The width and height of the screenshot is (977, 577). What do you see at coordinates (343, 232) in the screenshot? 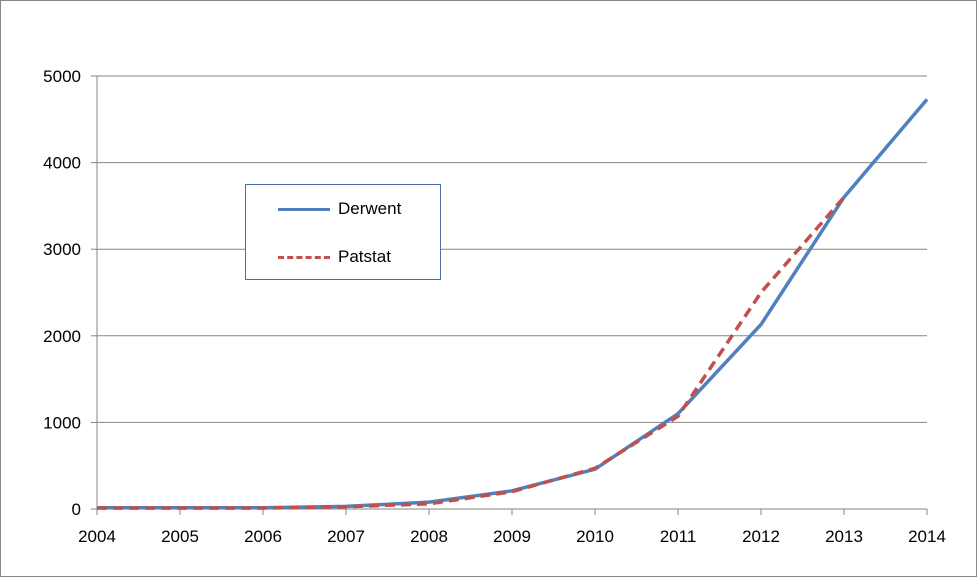
I see `legend: Derwent Patstat` at bounding box center [343, 232].